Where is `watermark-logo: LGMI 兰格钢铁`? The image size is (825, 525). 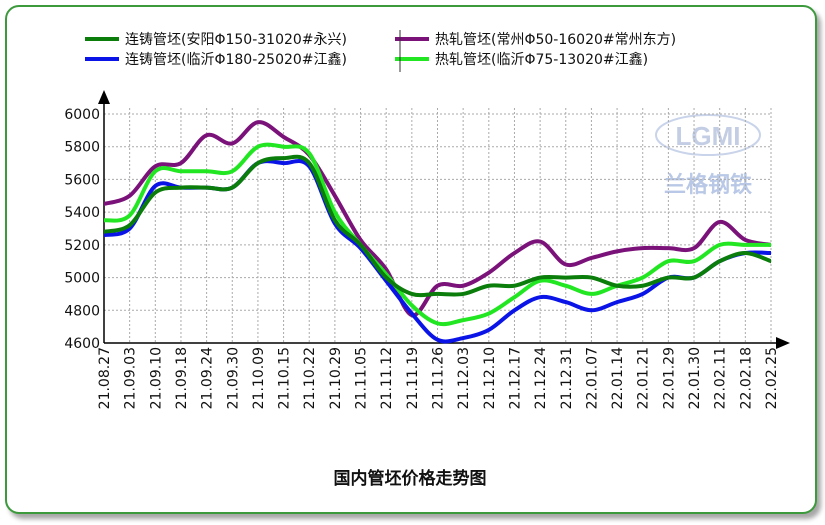
watermark-logo: LGMI 兰格钢铁 is located at coordinates (708, 156).